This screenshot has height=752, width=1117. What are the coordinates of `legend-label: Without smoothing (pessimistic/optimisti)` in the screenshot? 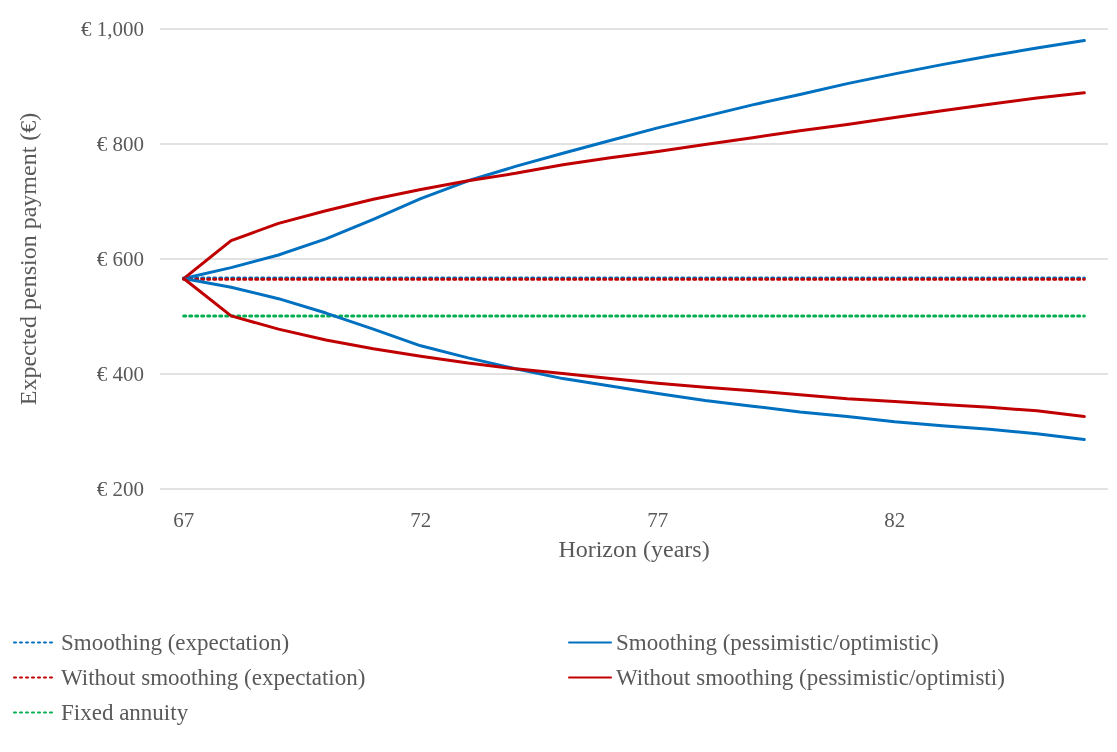 It's located at (810, 677).